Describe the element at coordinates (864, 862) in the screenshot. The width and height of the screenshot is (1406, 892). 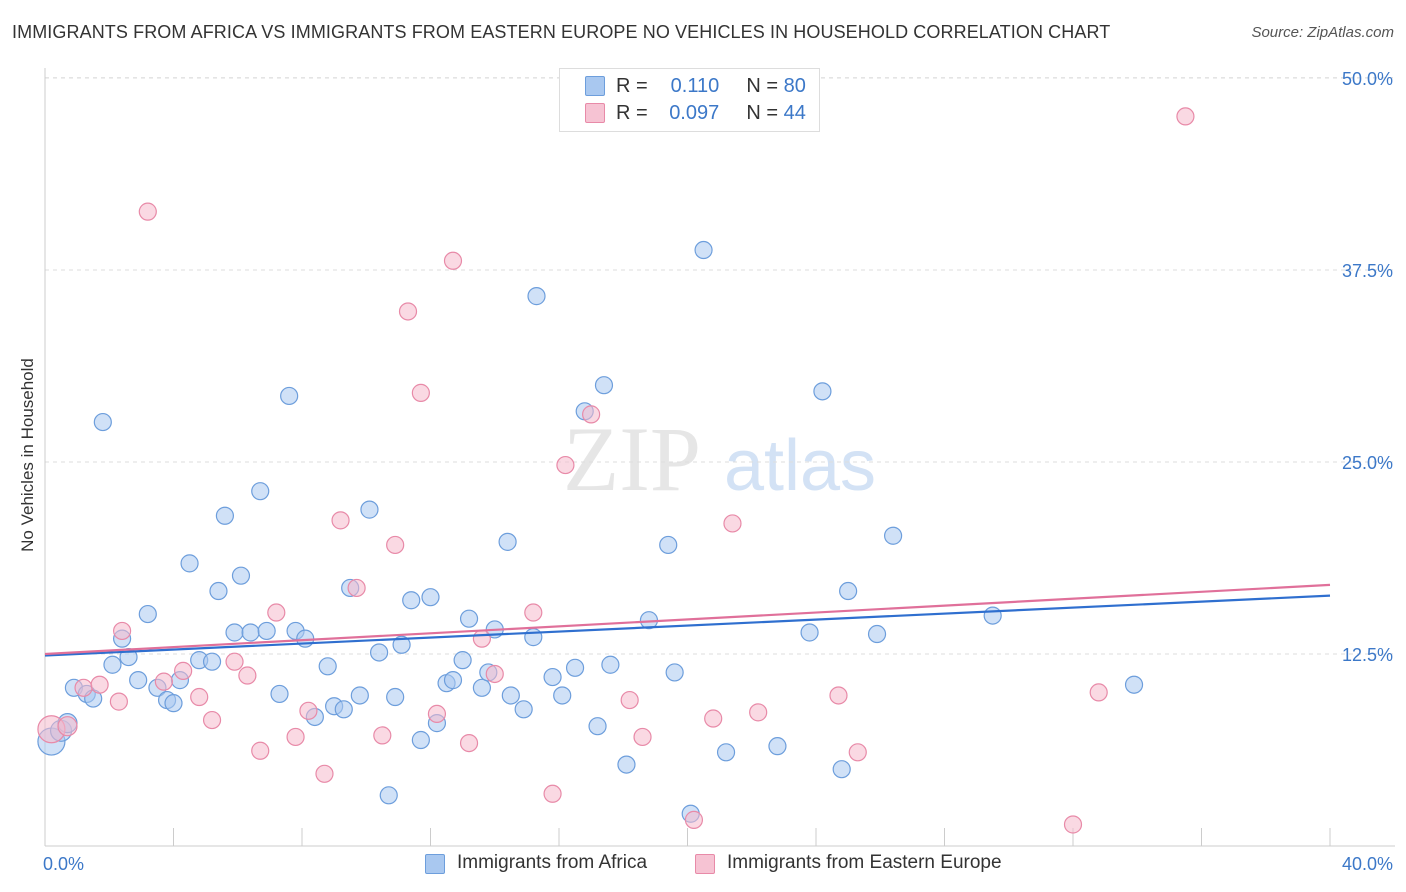
I see `bottom-legend-label-eastern-europe: Immigrants from Eastern Europe` at that location.